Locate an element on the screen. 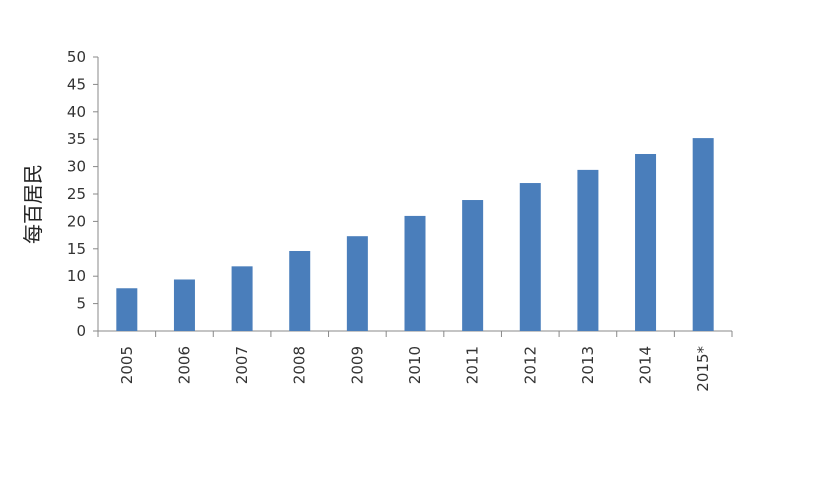 Image resolution: width=820 pixels, height=502 pixels. y-tick-label: 30 is located at coordinates (76, 167).